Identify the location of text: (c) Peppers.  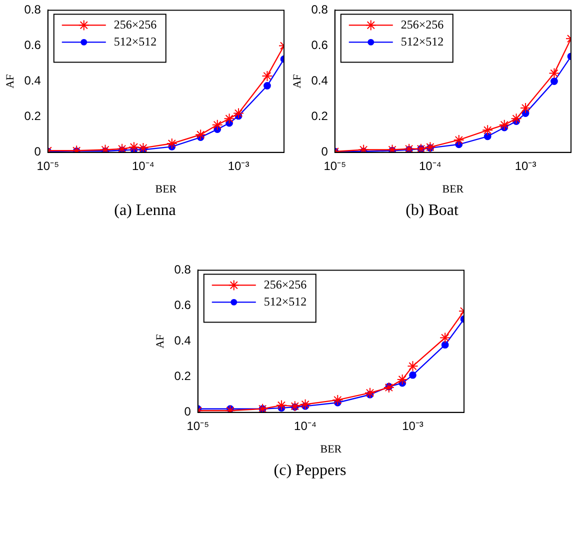
(310, 471).